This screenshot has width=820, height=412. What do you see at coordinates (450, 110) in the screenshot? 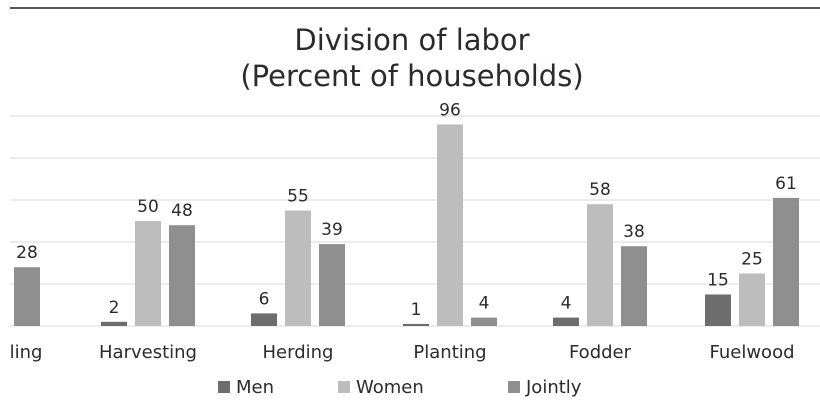
I see `value-label-planting-women: 96` at bounding box center [450, 110].